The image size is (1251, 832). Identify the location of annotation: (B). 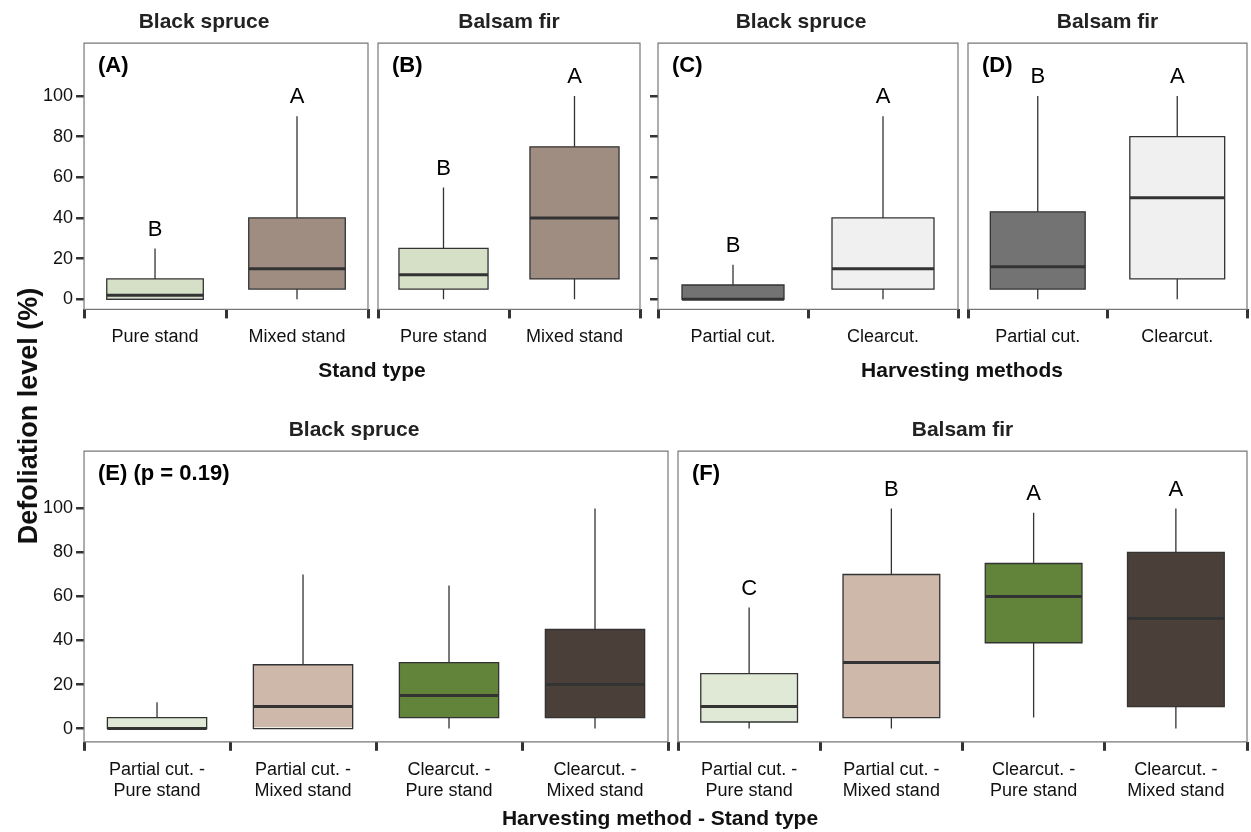
(407, 65).